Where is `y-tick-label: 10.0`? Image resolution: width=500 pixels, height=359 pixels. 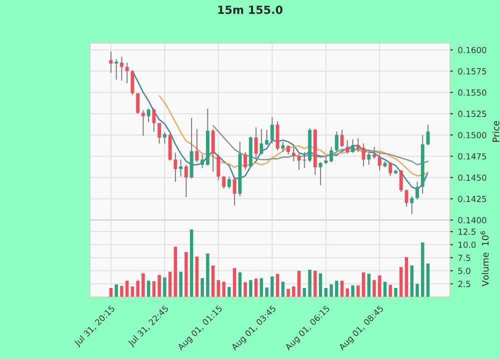 y-tick-label: 10.0 is located at coordinates (467, 245).